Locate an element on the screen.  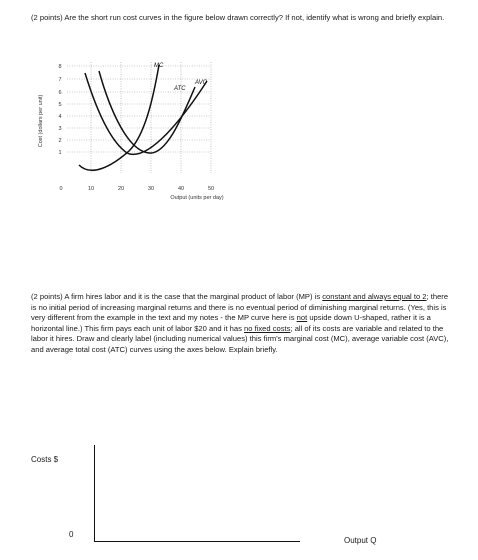
x-tick-label: 40 is located at coordinates (181, 189).